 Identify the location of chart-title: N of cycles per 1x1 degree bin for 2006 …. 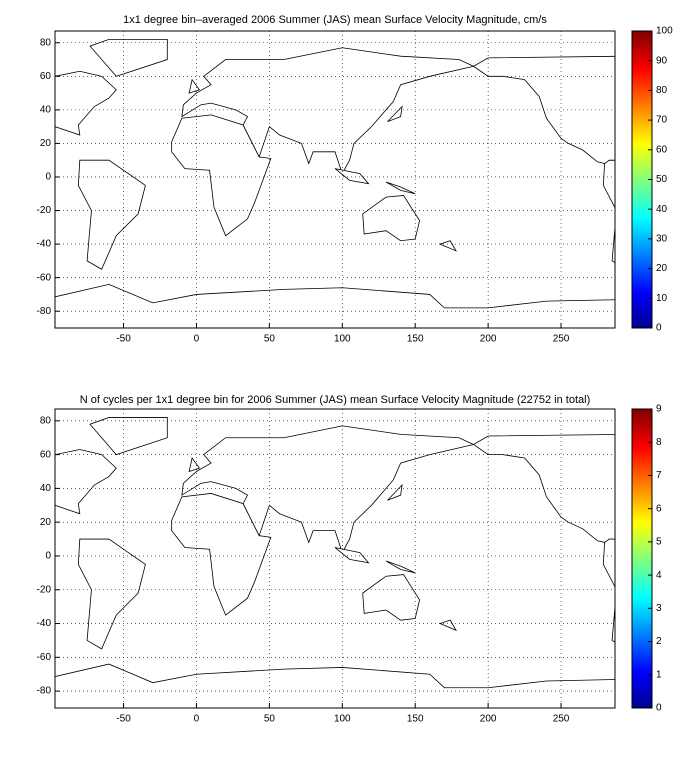
(335, 400).